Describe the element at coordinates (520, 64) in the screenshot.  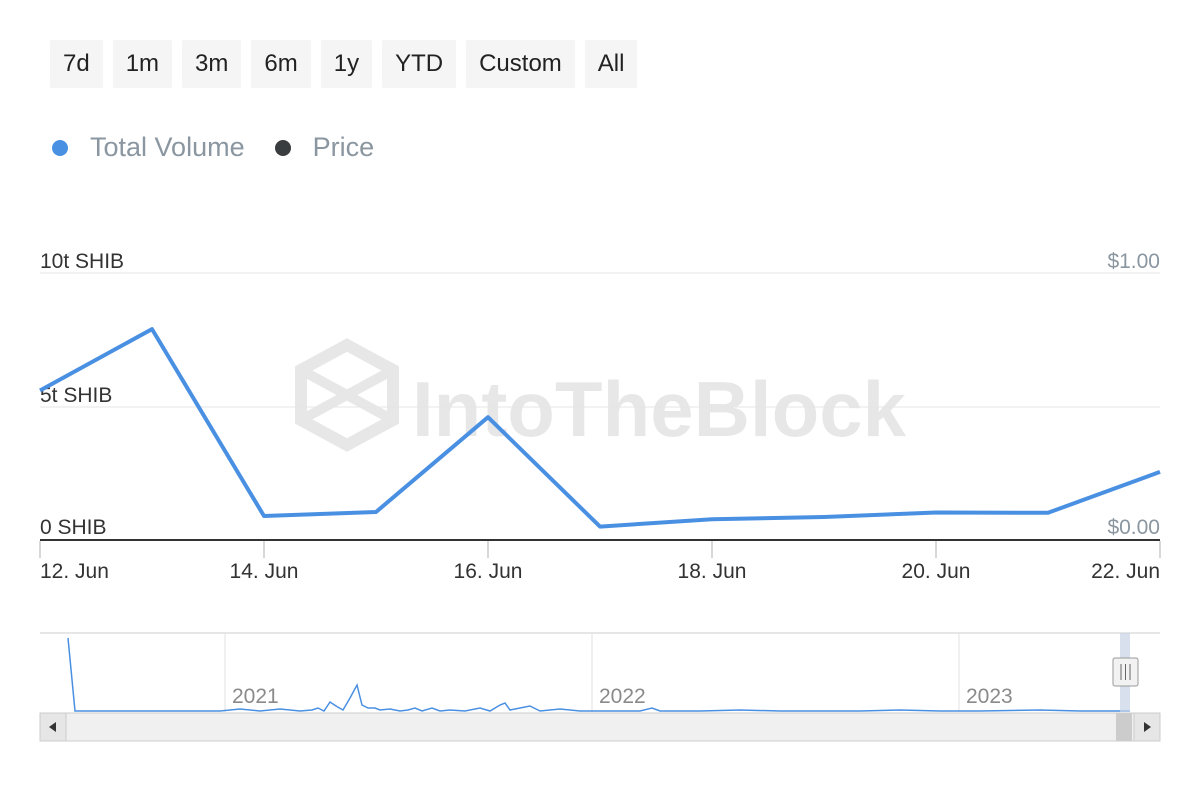
I see `range-button-custom: Custom` at that location.